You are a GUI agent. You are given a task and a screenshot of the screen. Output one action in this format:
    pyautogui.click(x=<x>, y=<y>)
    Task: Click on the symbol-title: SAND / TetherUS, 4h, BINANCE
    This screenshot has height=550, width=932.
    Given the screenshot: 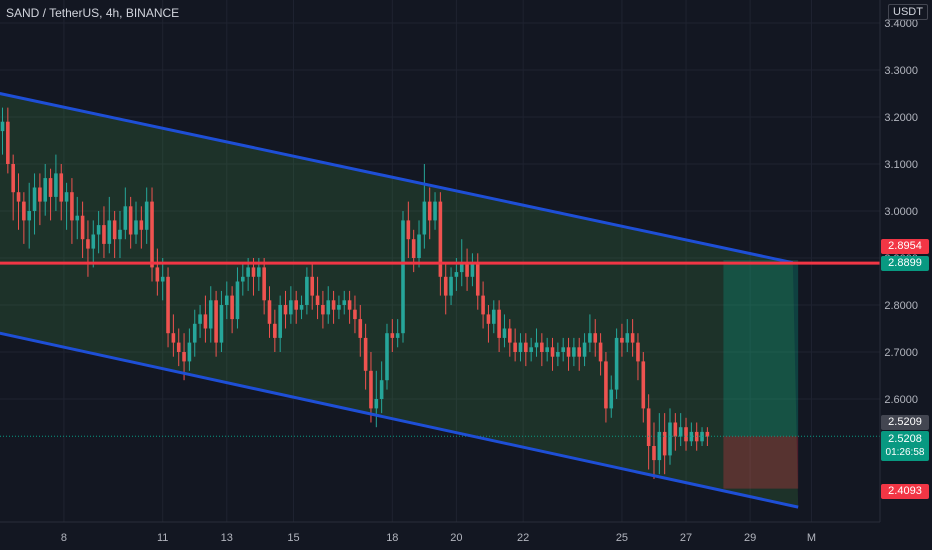 What is the action you would take?
    pyautogui.click(x=93, y=13)
    